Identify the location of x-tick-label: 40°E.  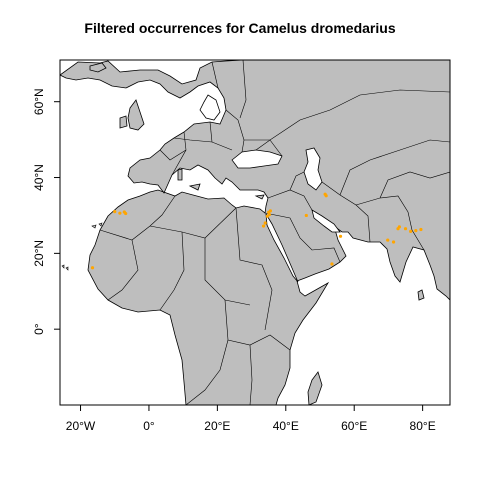
(286, 426).